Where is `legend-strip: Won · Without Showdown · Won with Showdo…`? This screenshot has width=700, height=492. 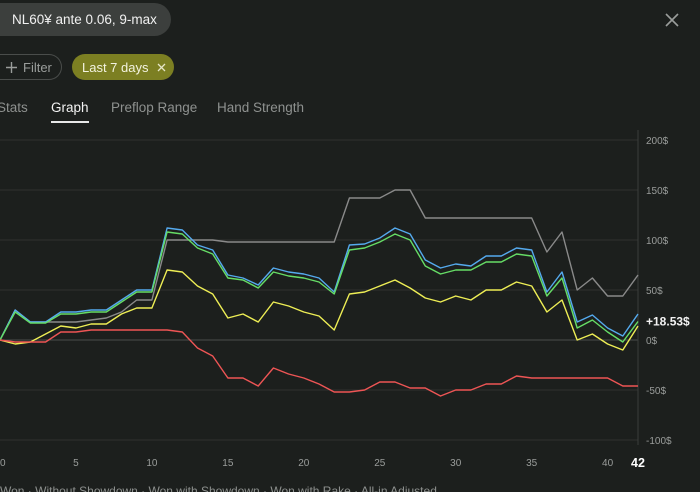 legend-strip: Won · Without Showdown · Won with Showdo… is located at coordinates (350, 488).